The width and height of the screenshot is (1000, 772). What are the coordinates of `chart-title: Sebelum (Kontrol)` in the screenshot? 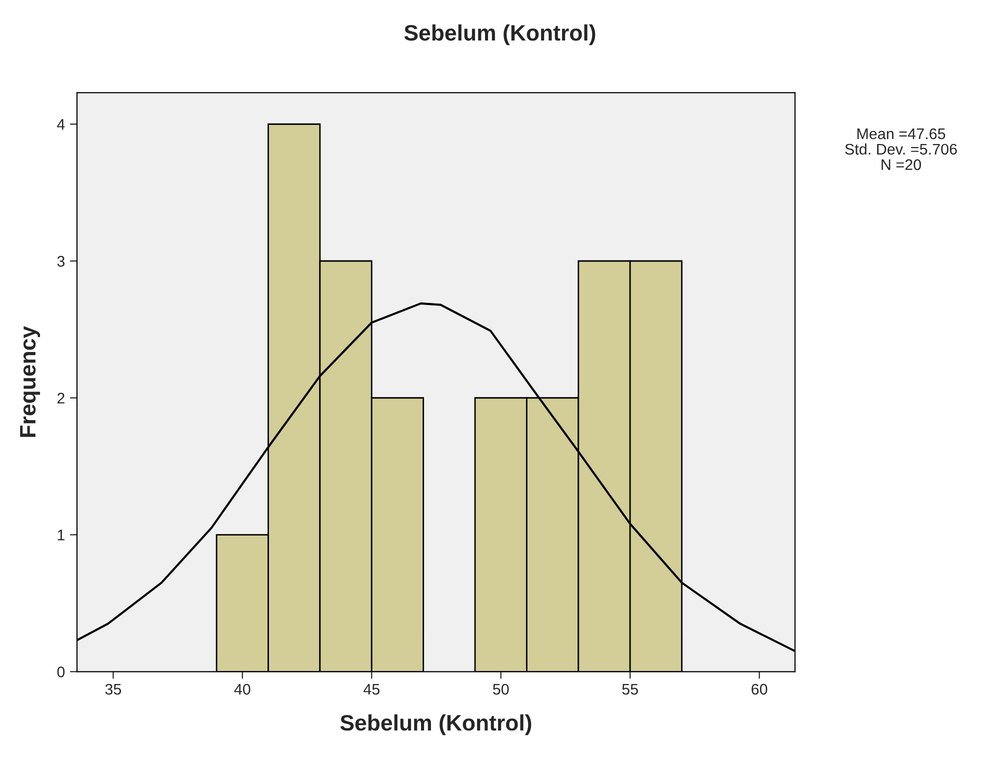 It's located at (500, 35).